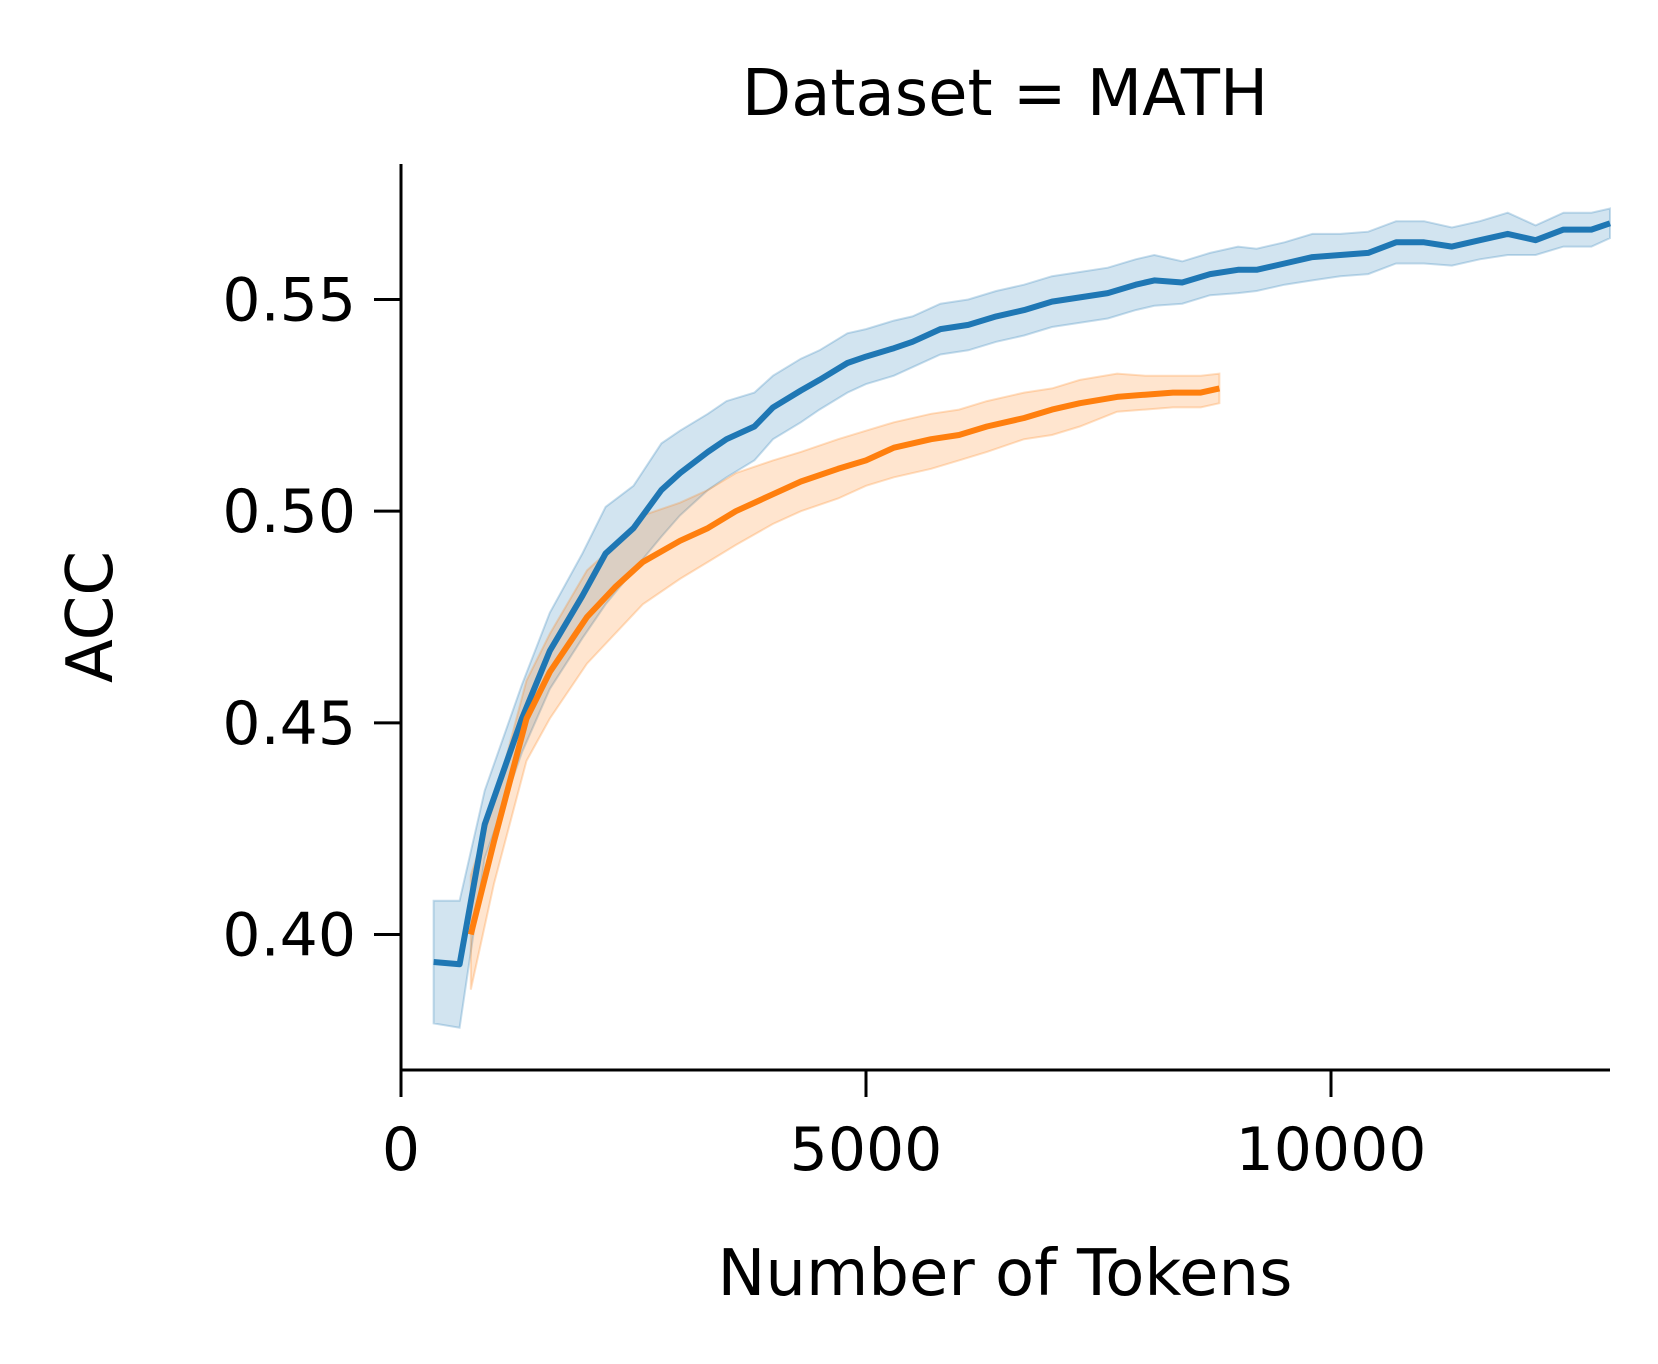 The image size is (1658, 1364). Describe the element at coordinates (1331, 1150) in the screenshot. I see `x-tick-label: 10000` at that location.